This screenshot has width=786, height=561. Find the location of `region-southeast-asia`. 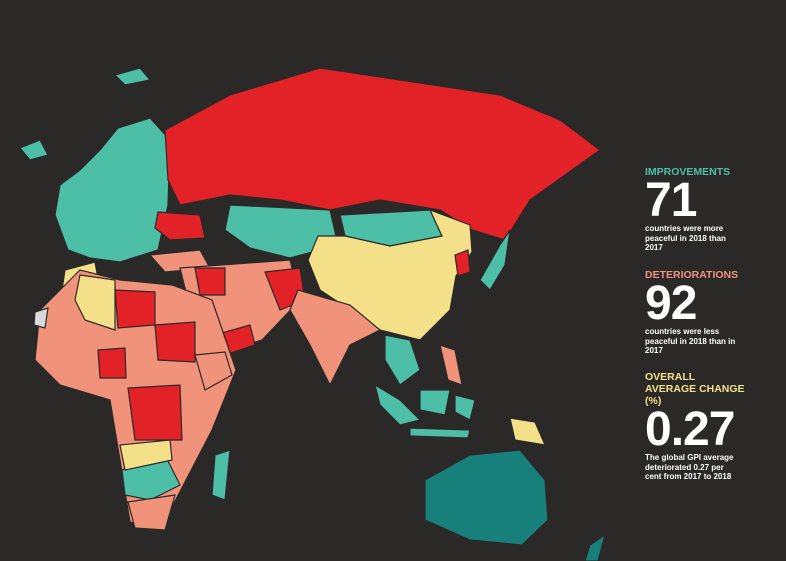

region-southeast-asia is located at coordinates (402, 360).